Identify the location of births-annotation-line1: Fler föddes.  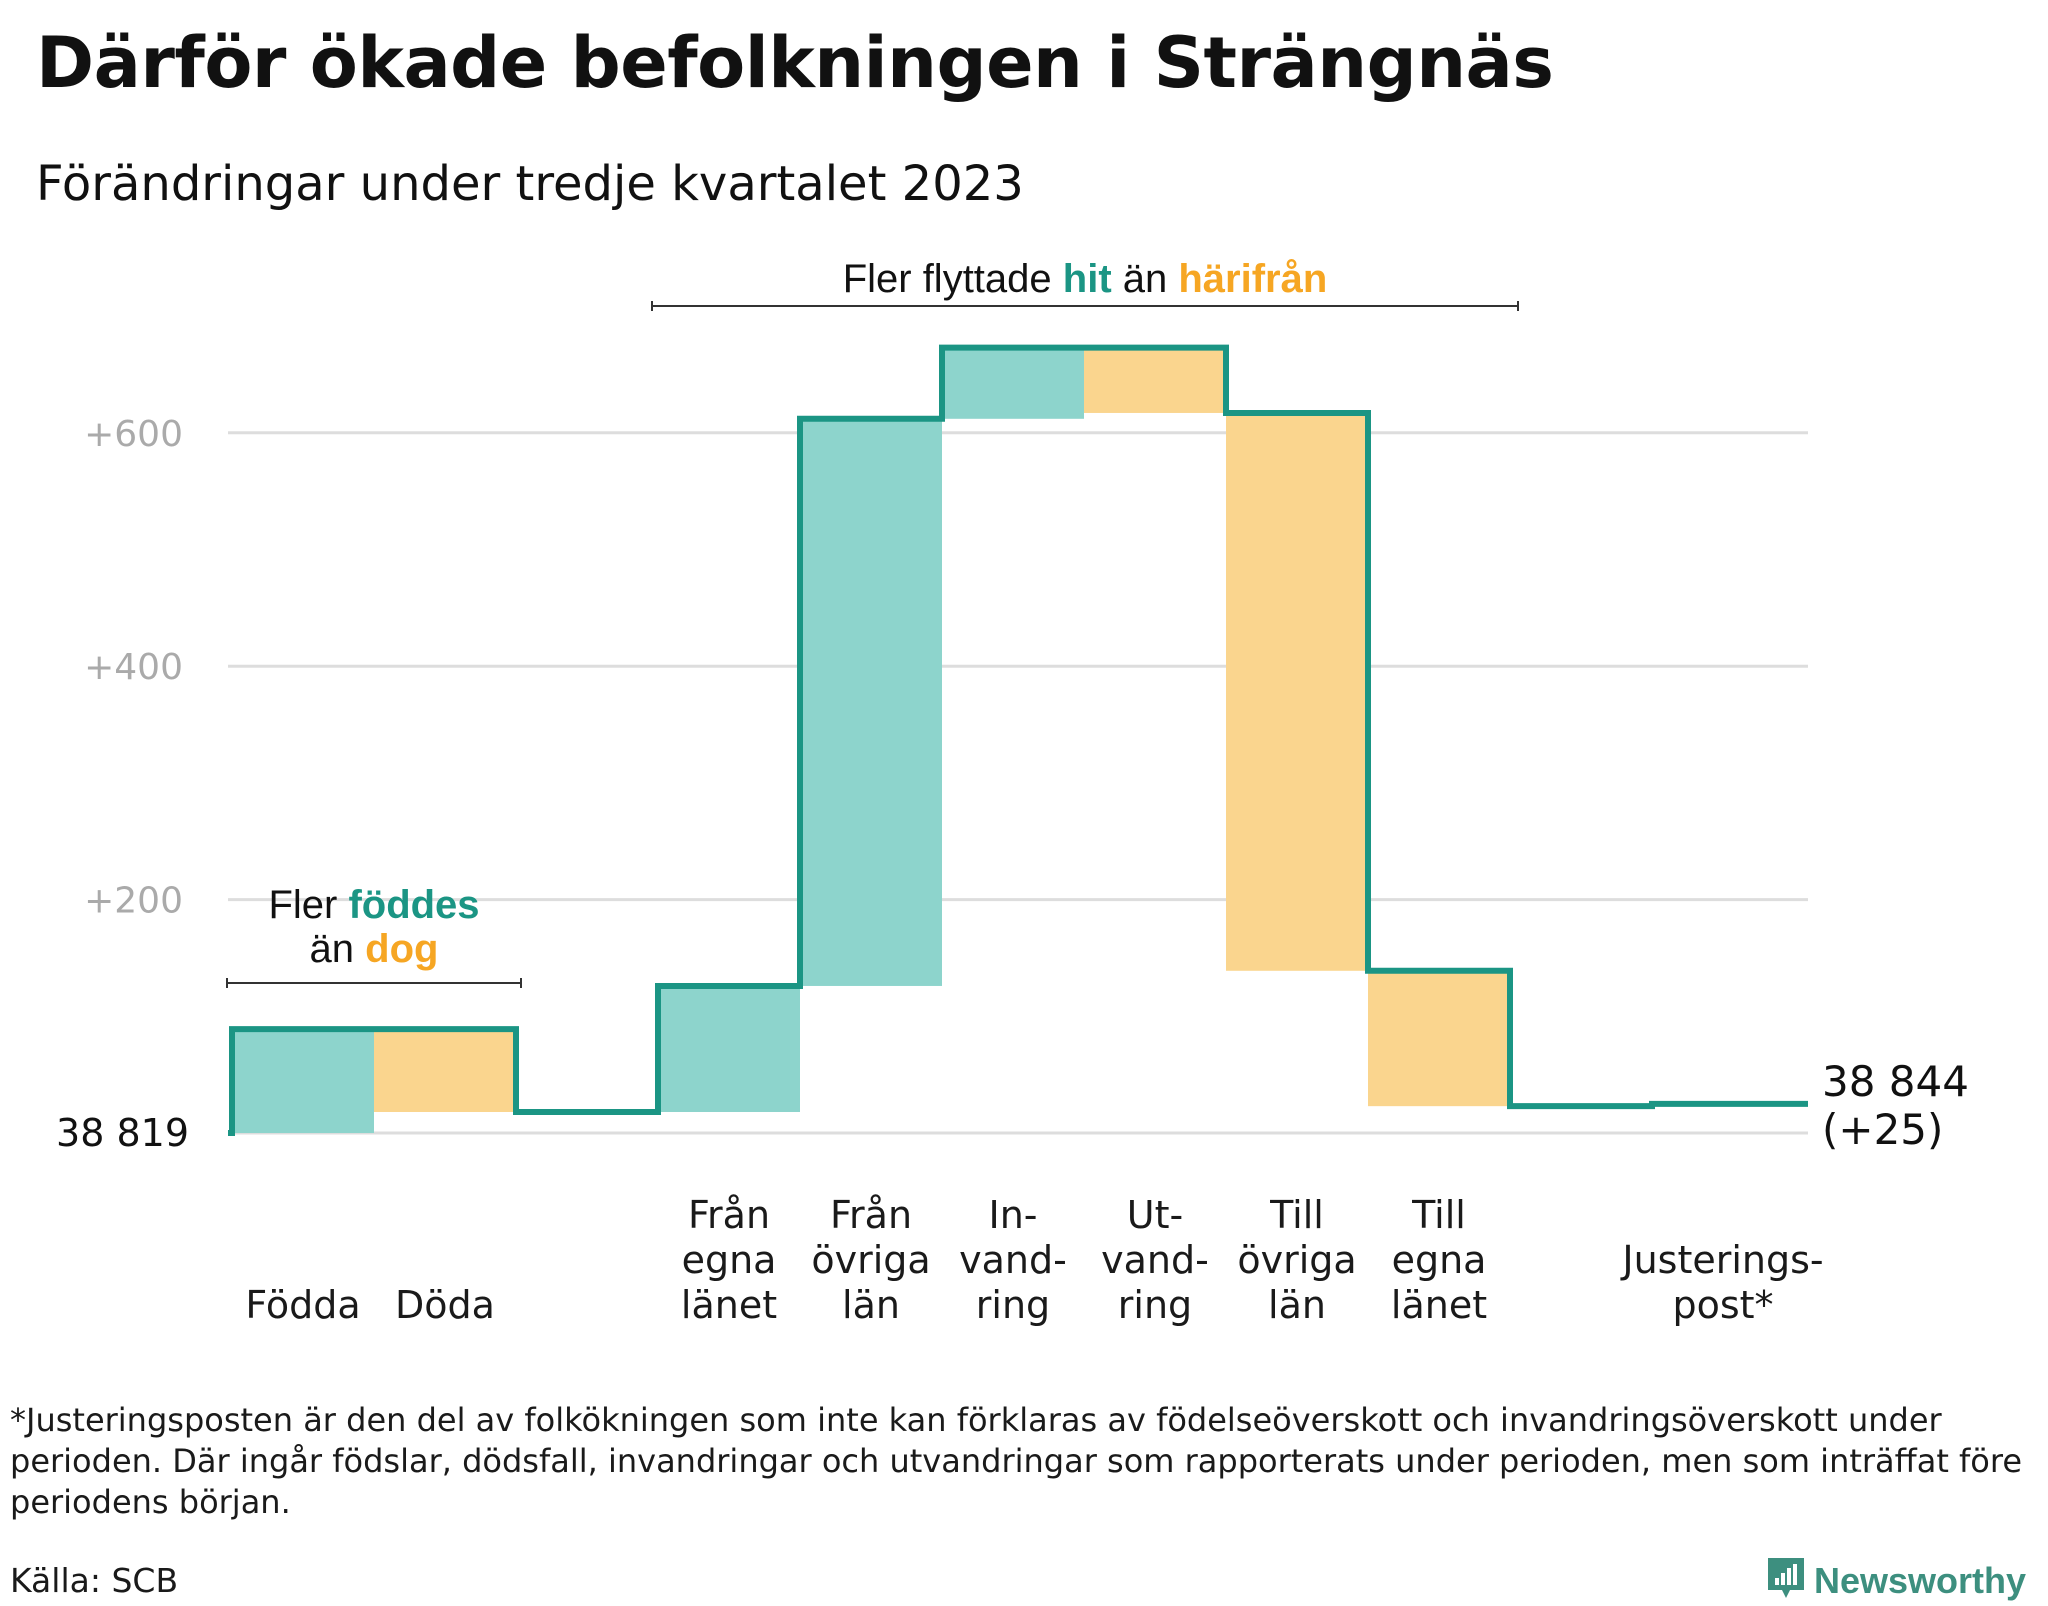
(373, 905).